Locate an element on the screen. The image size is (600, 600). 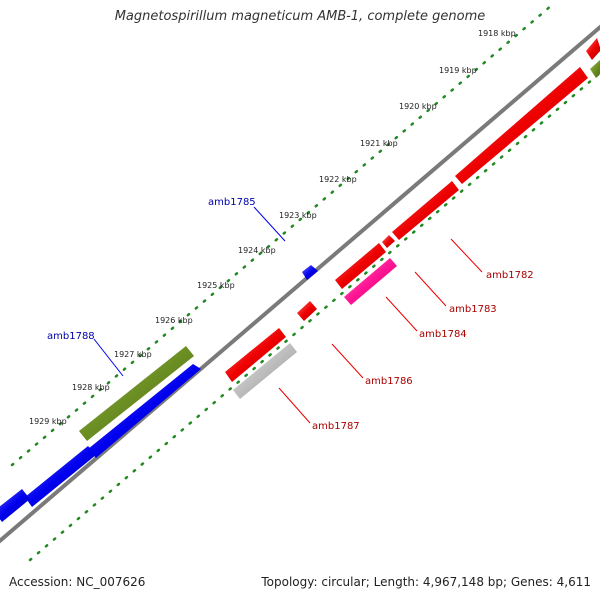
gene-amb1785 is located at coordinates (310, 272).